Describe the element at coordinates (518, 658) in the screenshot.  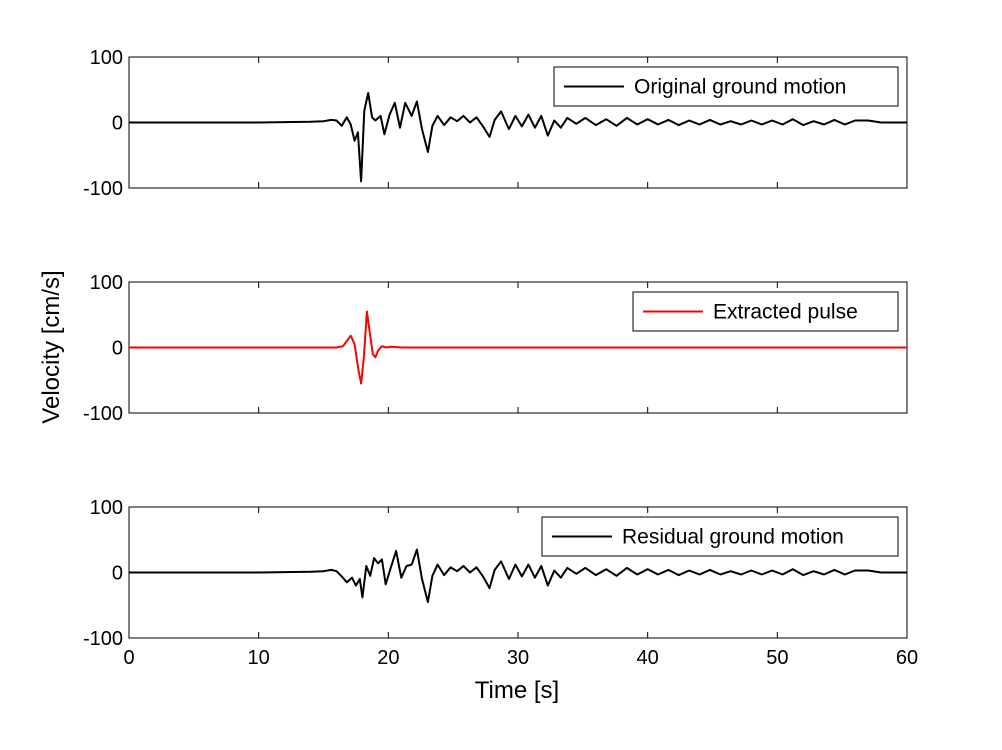
I see `x-tick-label: 30` at that location.